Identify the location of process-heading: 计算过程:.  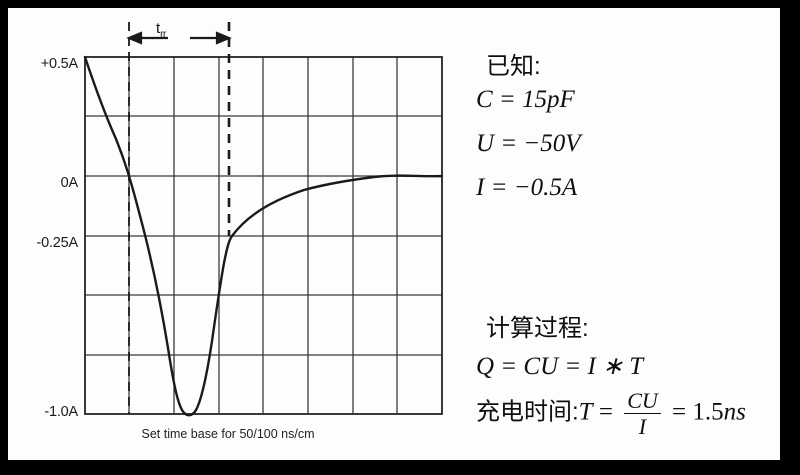
(537, 328).